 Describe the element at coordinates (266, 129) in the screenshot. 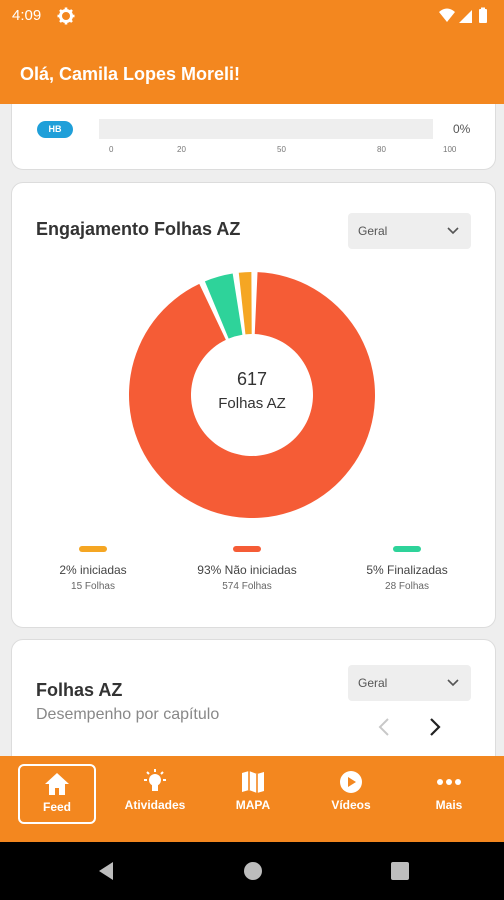

I see `progress-bar` at that location.